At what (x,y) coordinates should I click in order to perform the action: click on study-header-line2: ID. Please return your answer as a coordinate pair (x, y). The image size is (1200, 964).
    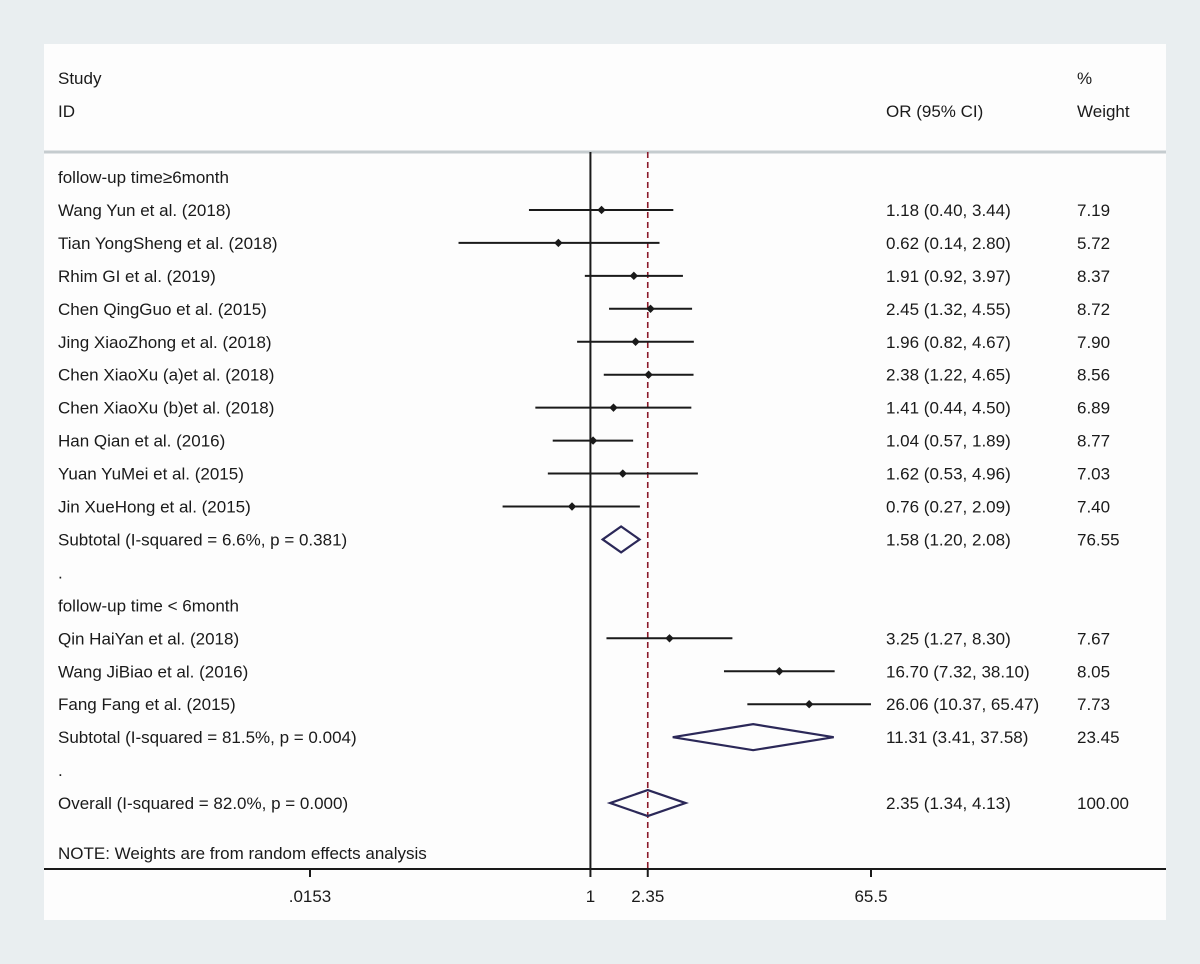
    Looking at the image, I should click on (66, 111).